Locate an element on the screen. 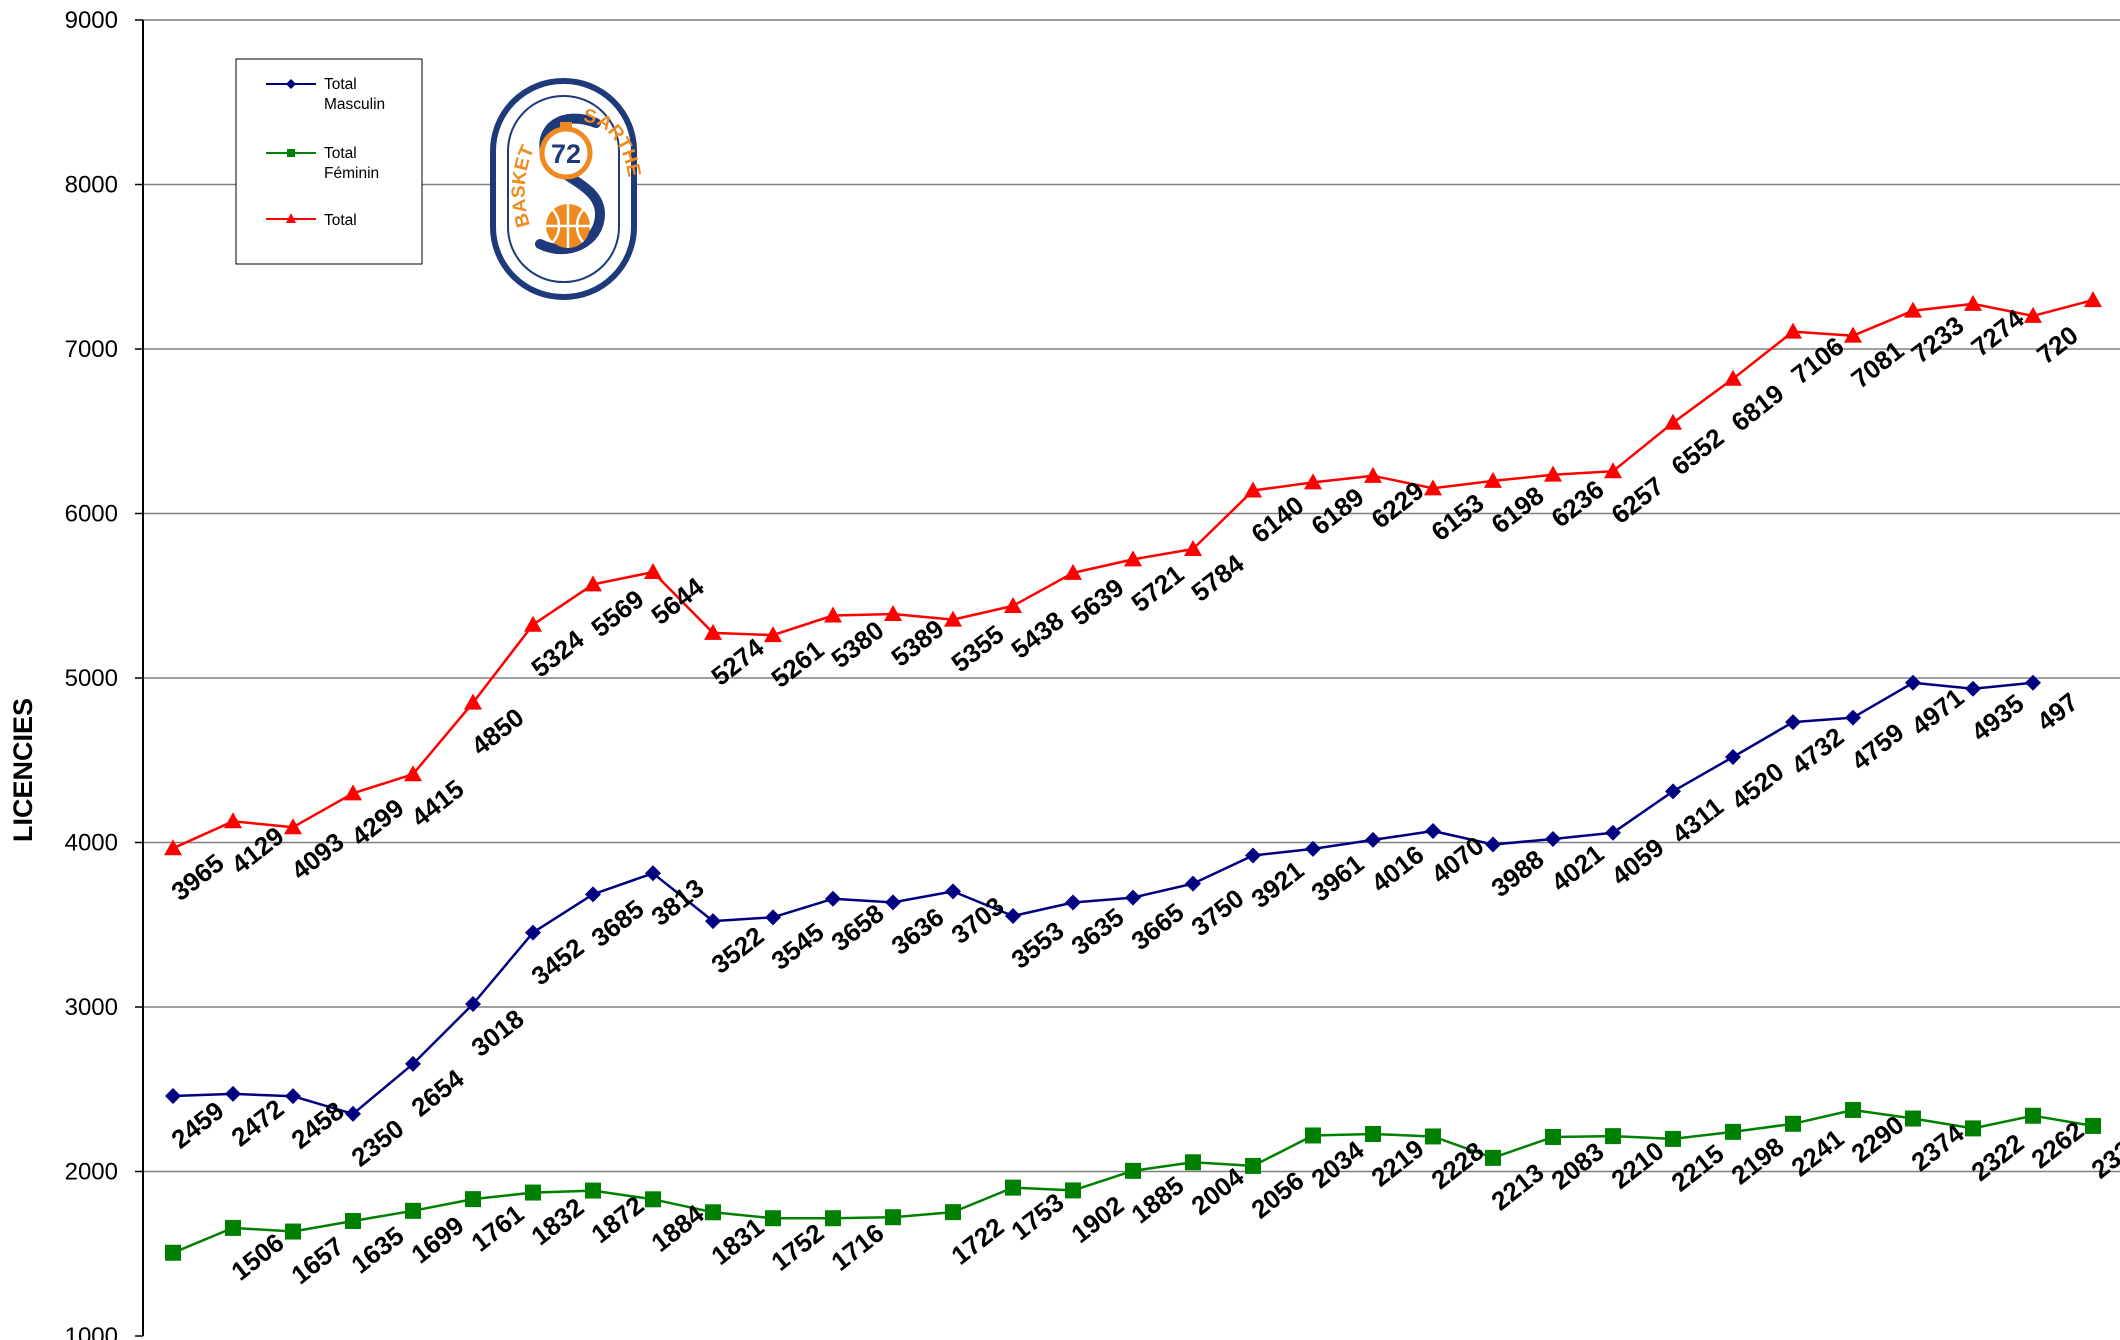 The image size is (2120, 1340). data-label-diamond-15: 3635 is located at coordinates (1097, 931).